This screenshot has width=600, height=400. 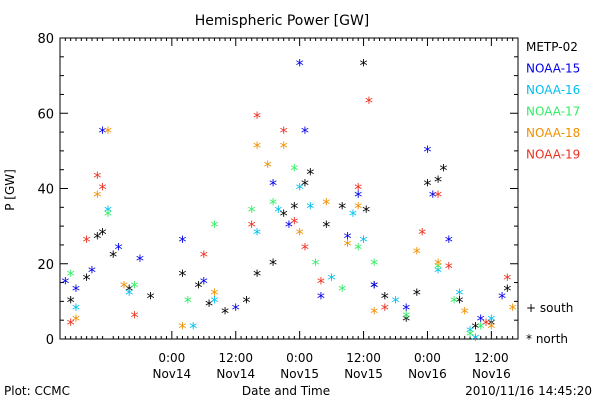 What do you see at coordinates (547, 339) in the screenshot?
I see `symbol-legend-north: * north` at bounding box center [547, 339].